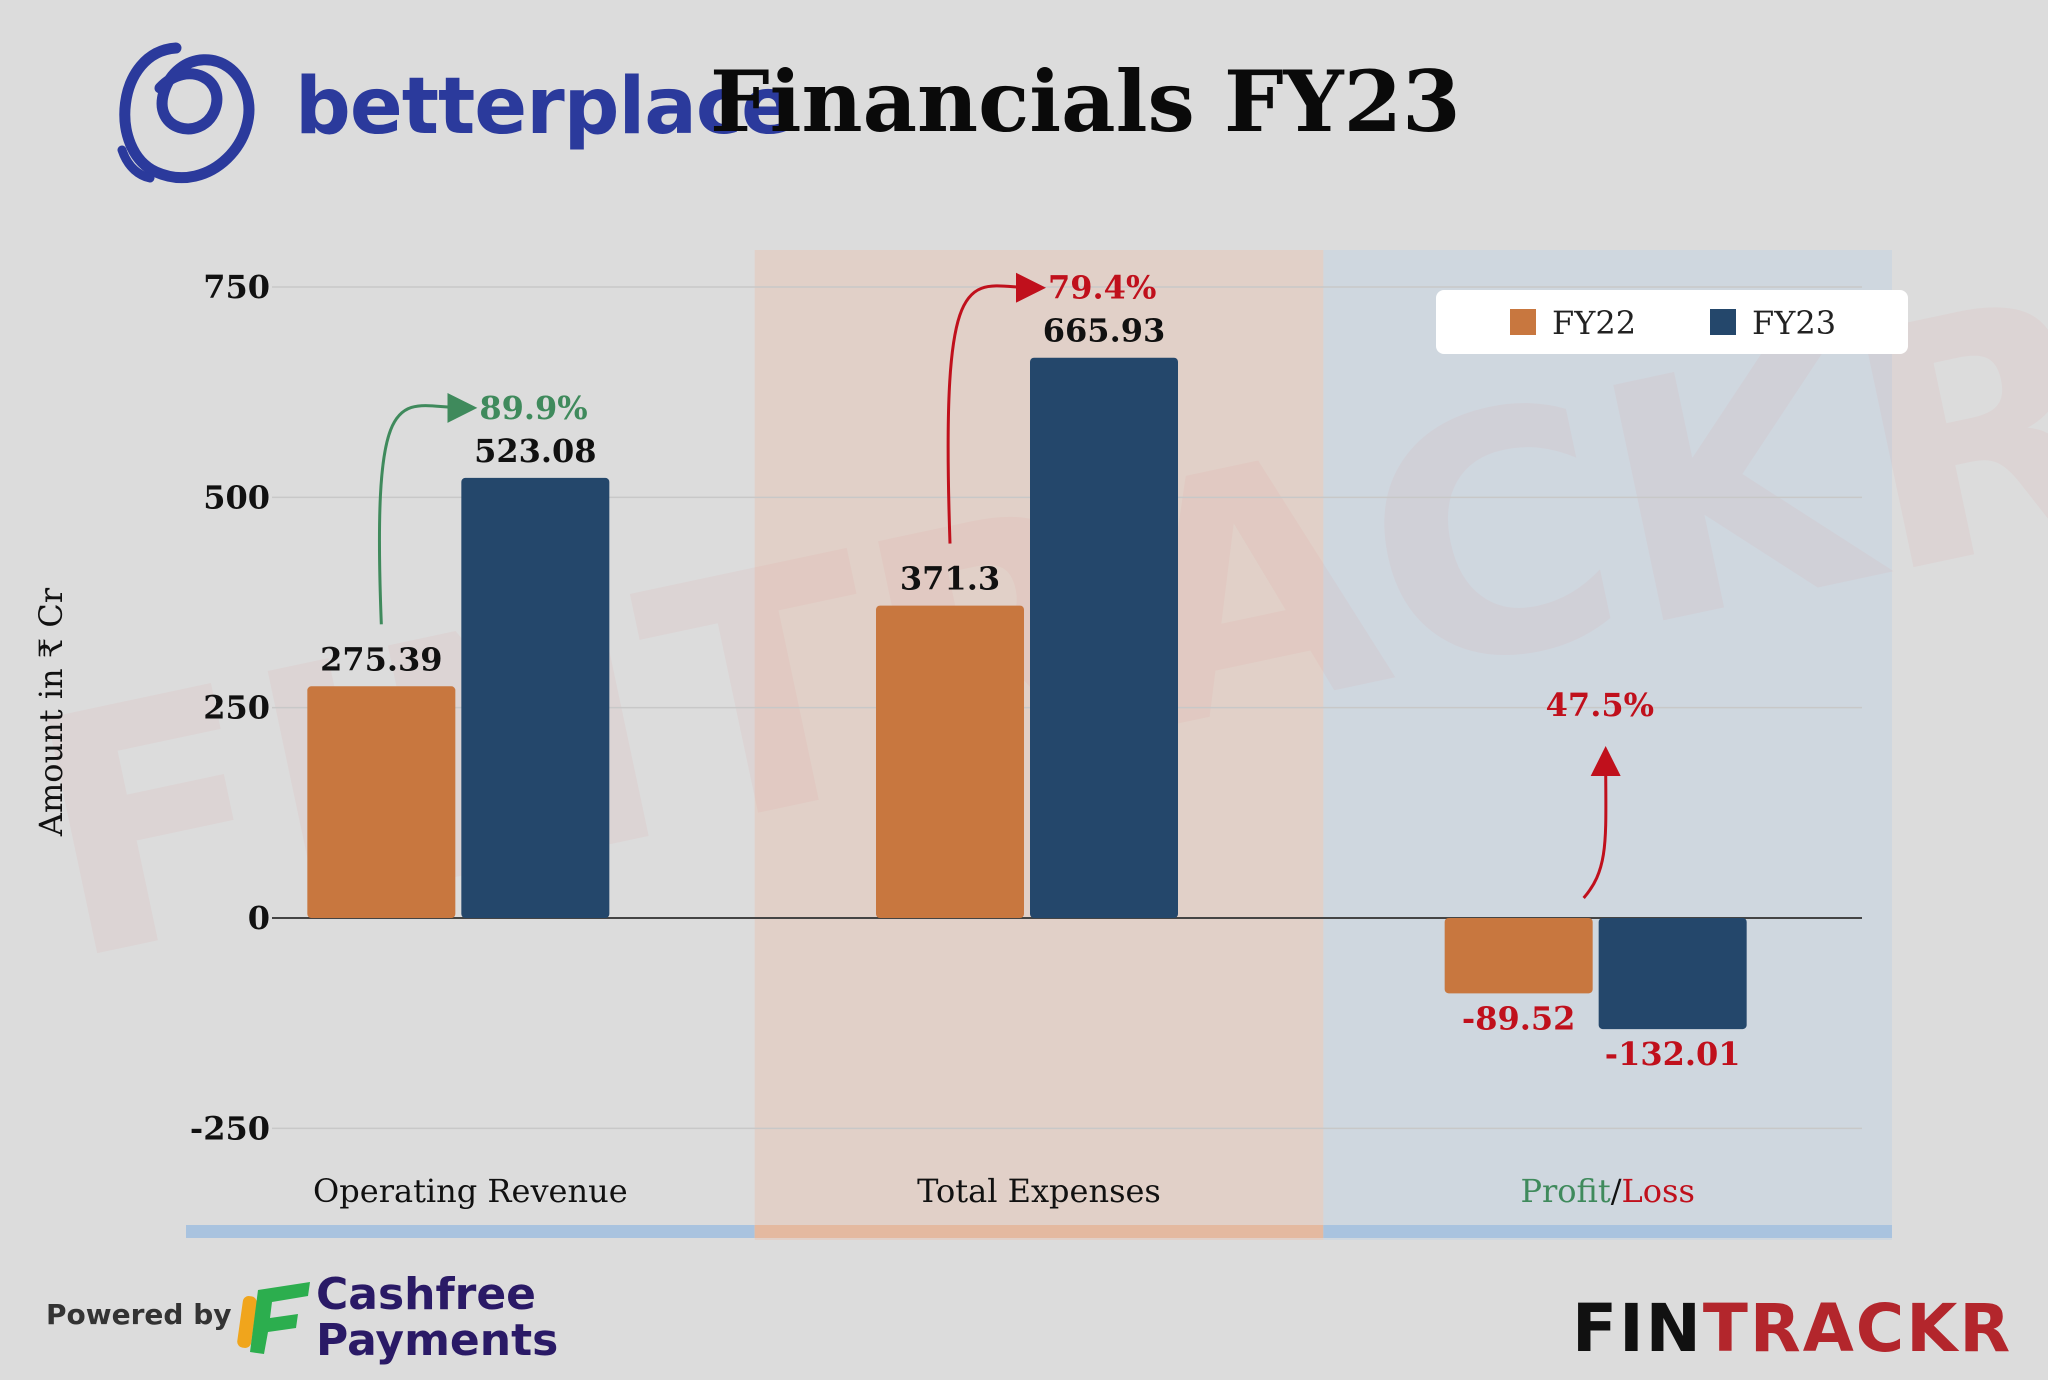  Describe the element at coordinates (230, 1128) in the screenshot. I see `y-tick-label: -250` at that location.